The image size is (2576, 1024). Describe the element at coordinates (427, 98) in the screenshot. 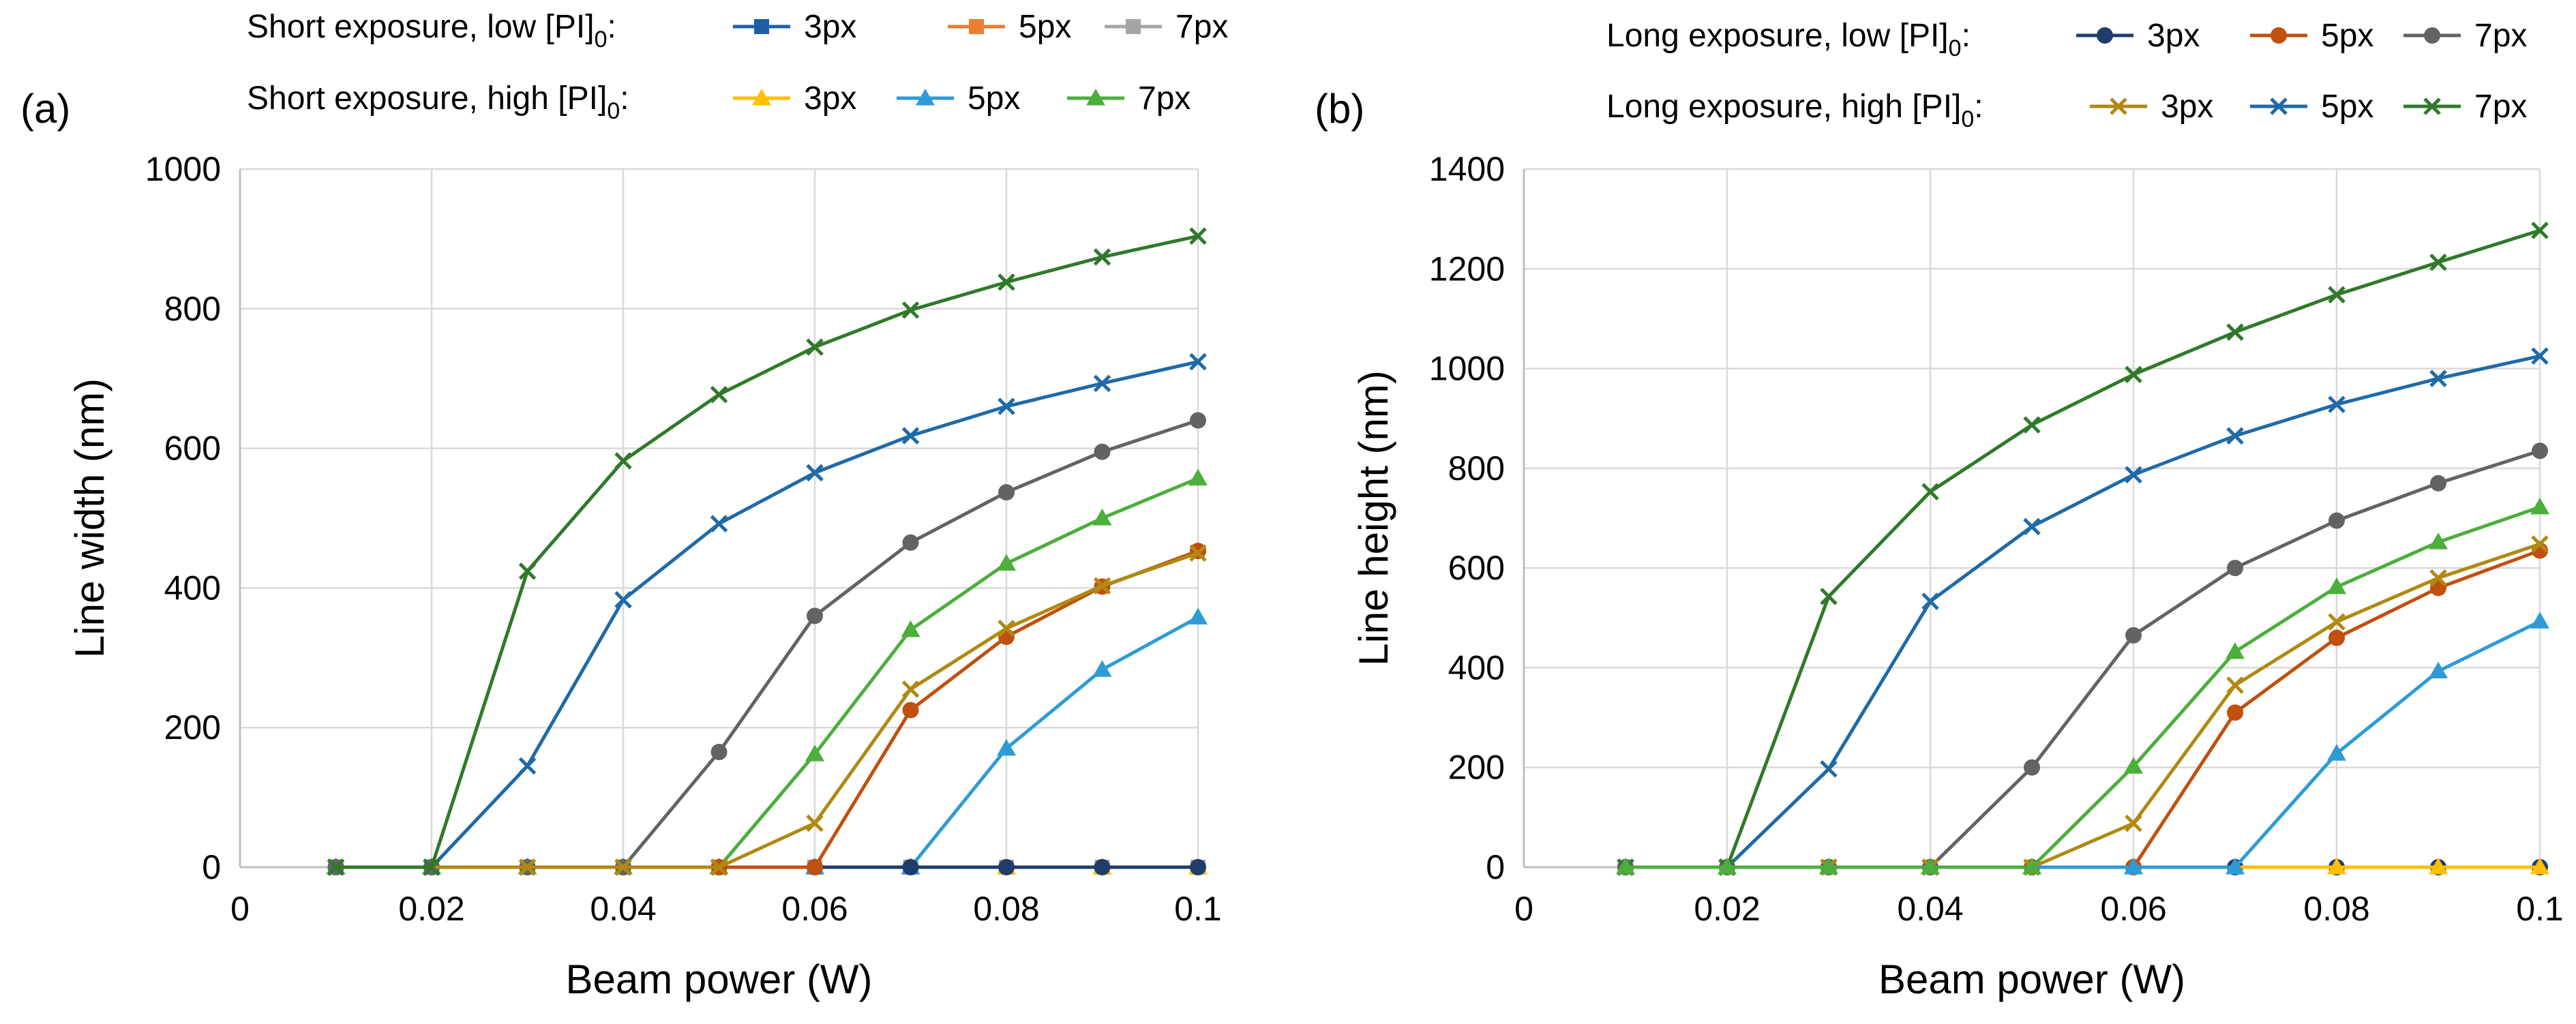

I see `legend-row-label: Short exposure, high [PI]` at that location.